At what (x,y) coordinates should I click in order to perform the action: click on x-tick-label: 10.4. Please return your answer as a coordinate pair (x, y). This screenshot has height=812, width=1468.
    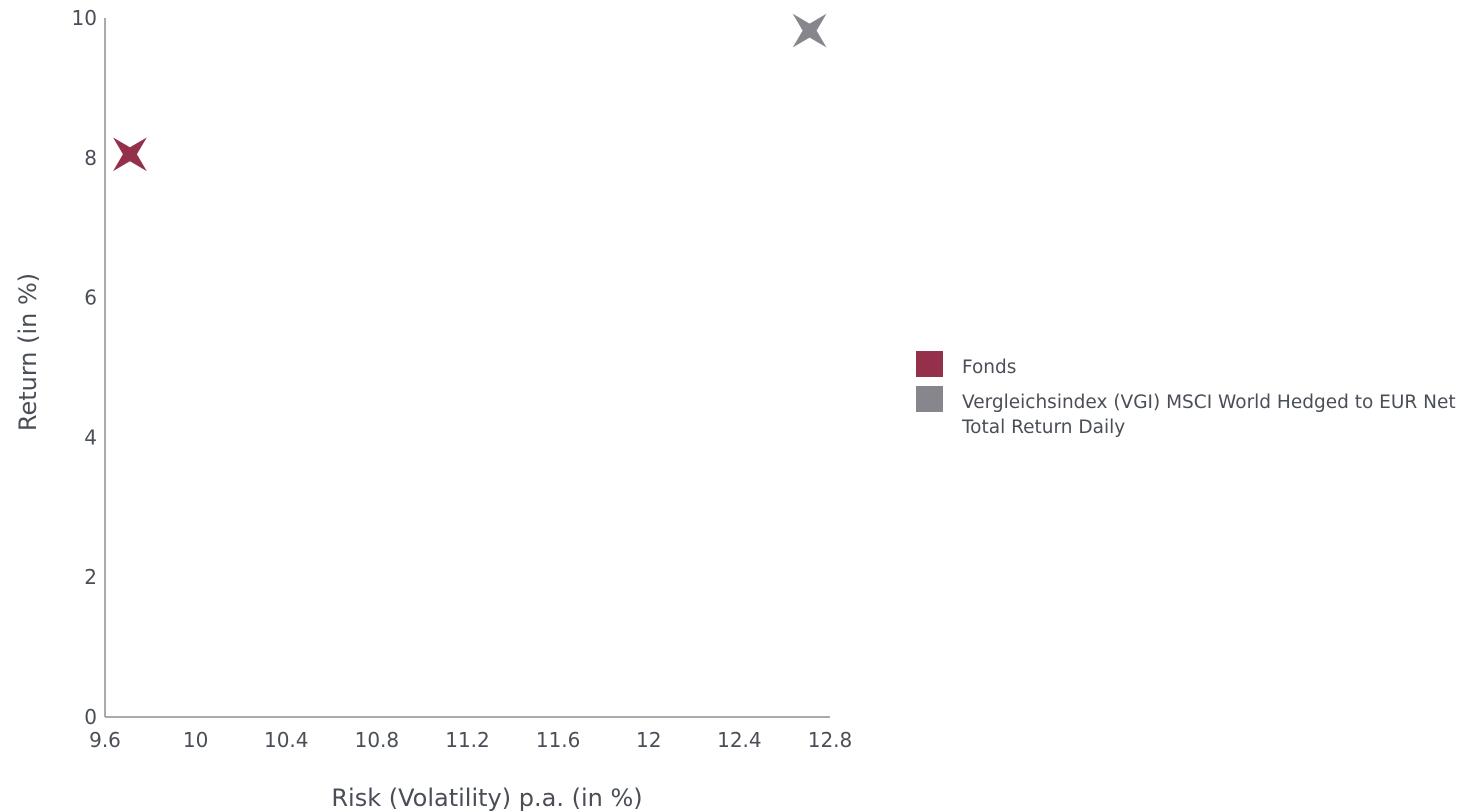
    Looking at the image, I should click on (286, 740).